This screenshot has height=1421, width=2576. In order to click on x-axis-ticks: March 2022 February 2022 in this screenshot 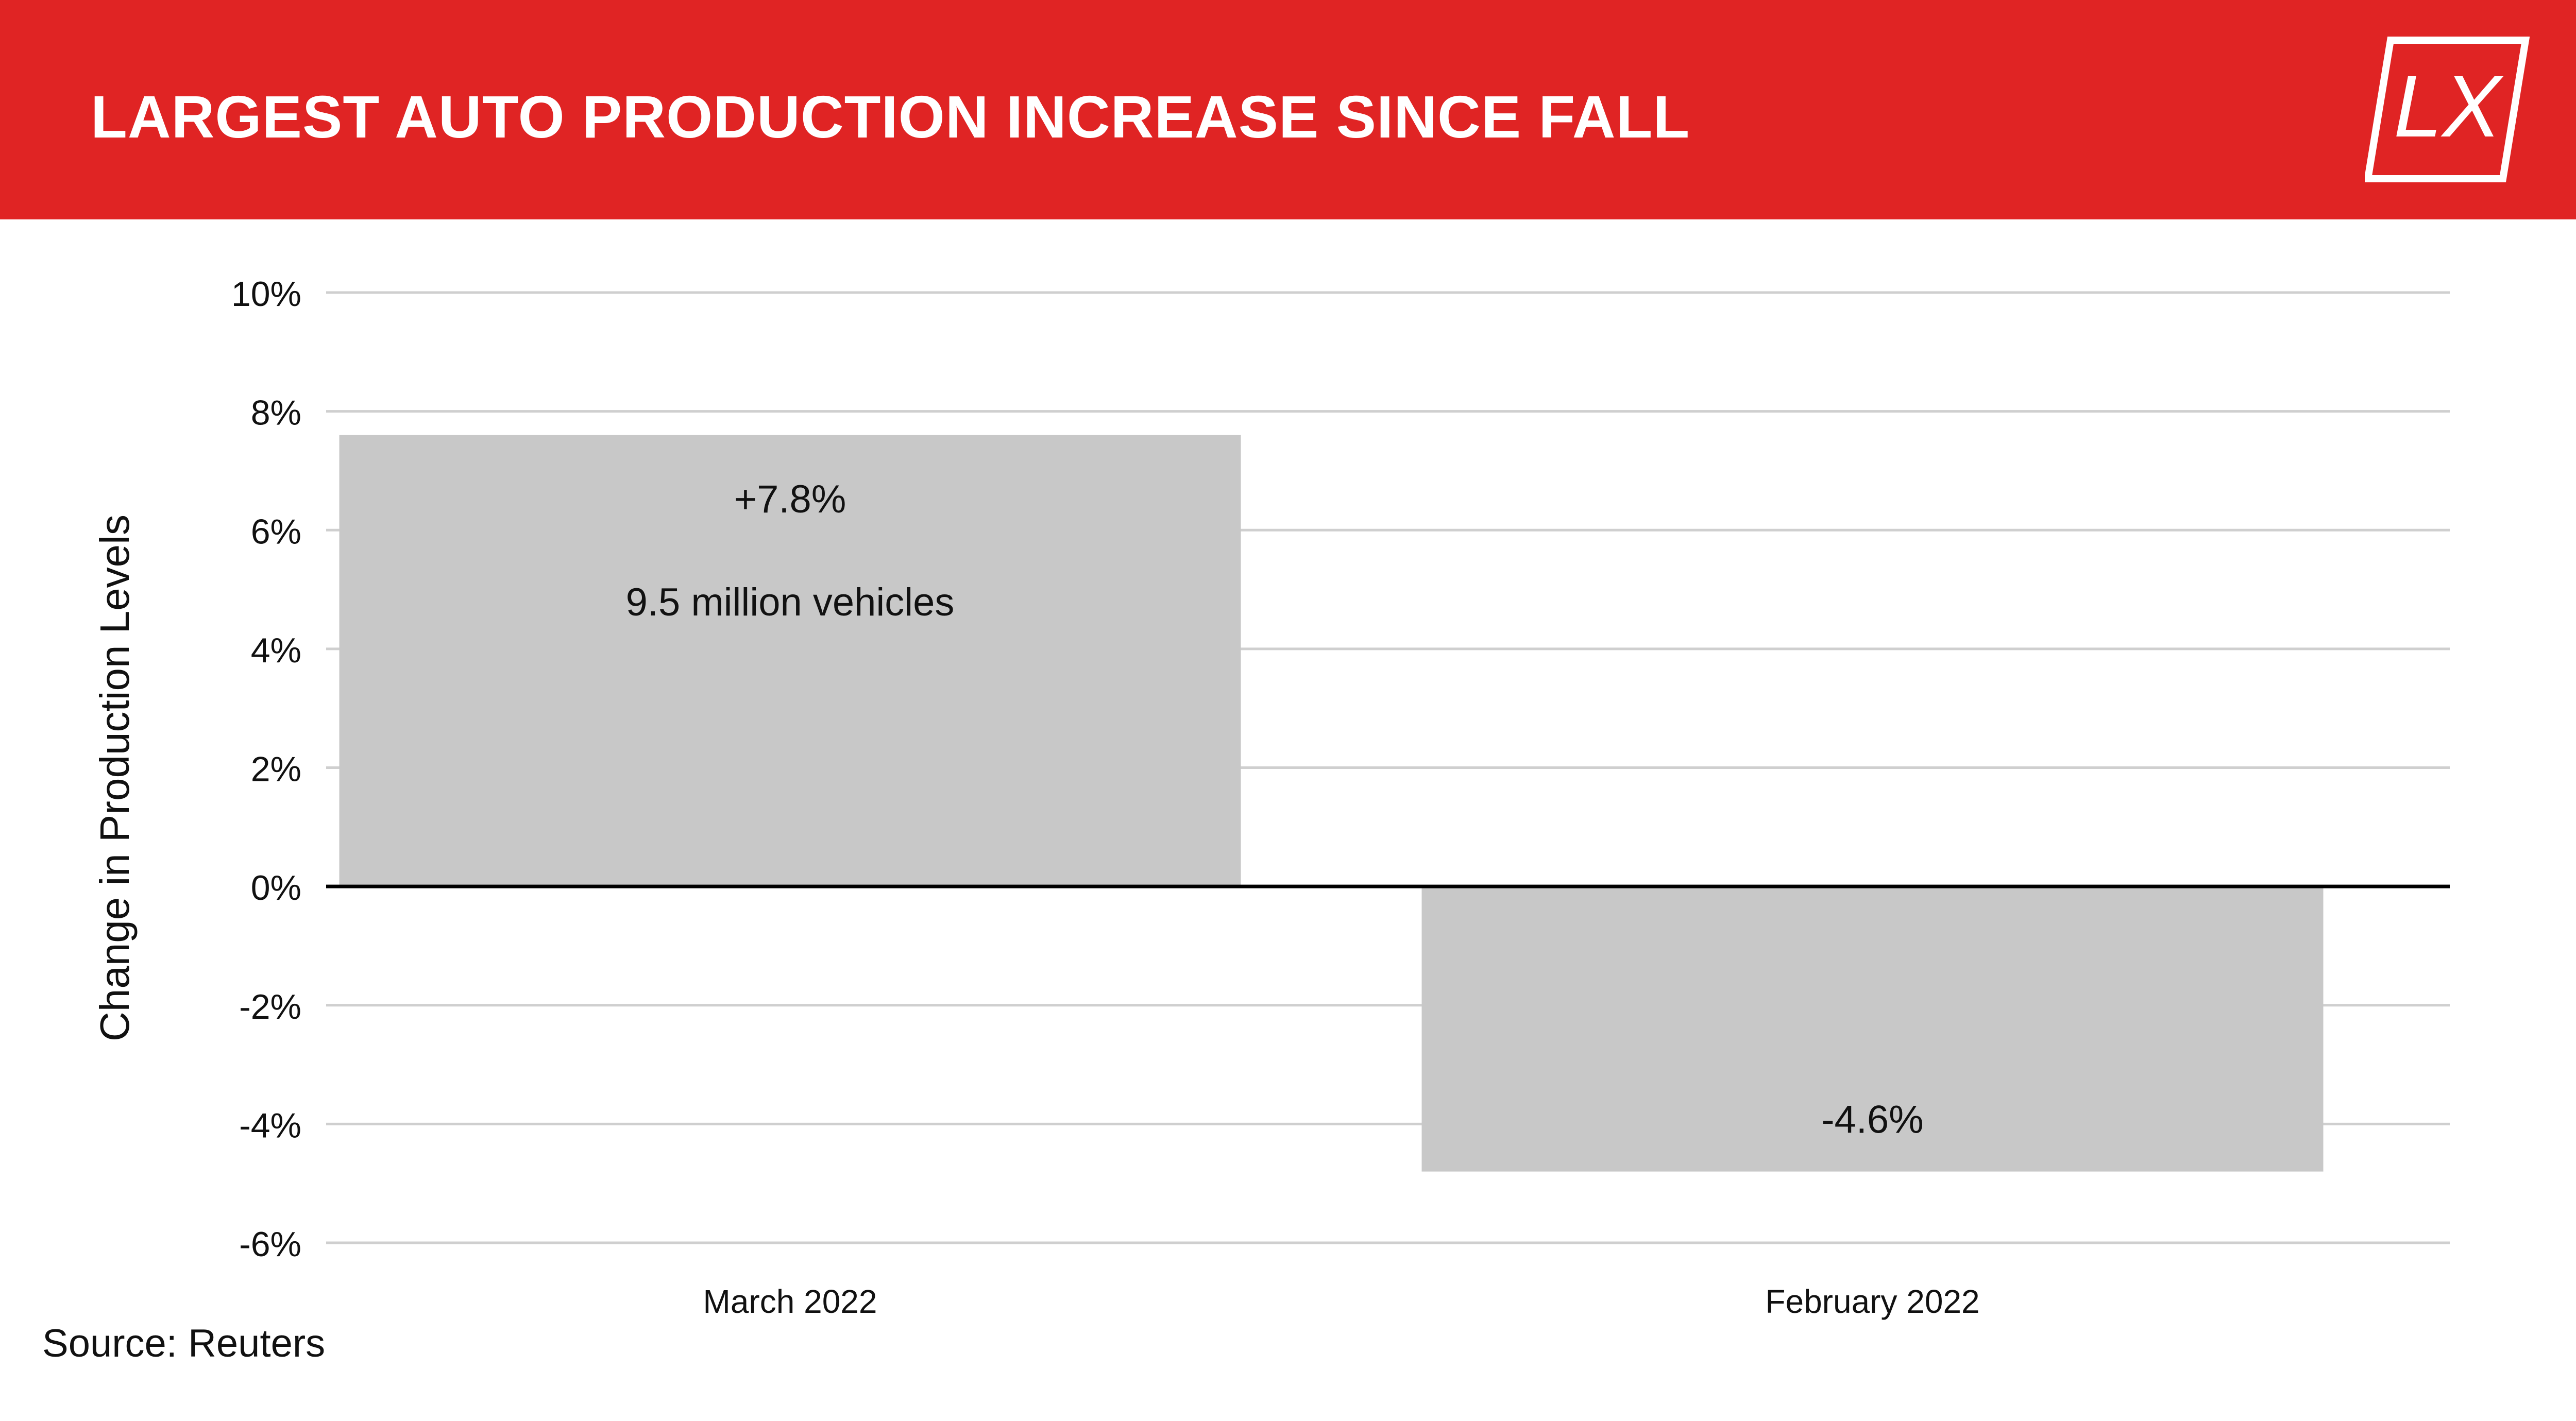, I will do `click(1341, 1301)`.